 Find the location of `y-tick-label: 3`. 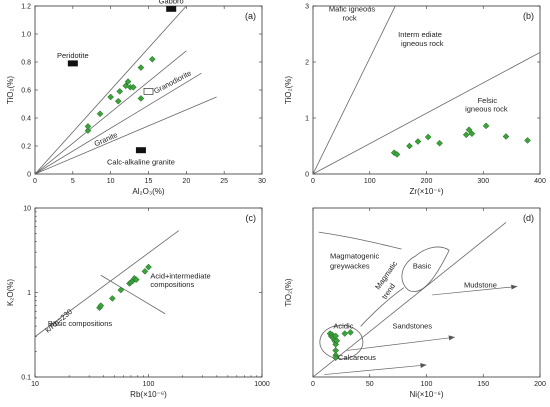

y-tick-label: 3 is located at coordinates (307, 7).